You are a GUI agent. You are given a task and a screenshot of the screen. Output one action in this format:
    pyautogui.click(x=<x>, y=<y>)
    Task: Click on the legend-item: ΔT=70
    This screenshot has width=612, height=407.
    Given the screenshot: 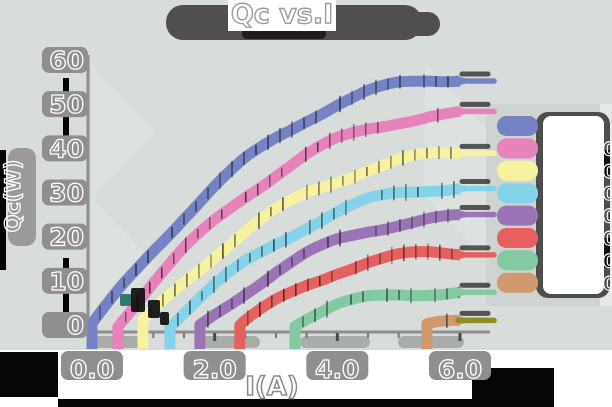 What is the action you would take?
    pyautogui.click(x=554, y=283)
    